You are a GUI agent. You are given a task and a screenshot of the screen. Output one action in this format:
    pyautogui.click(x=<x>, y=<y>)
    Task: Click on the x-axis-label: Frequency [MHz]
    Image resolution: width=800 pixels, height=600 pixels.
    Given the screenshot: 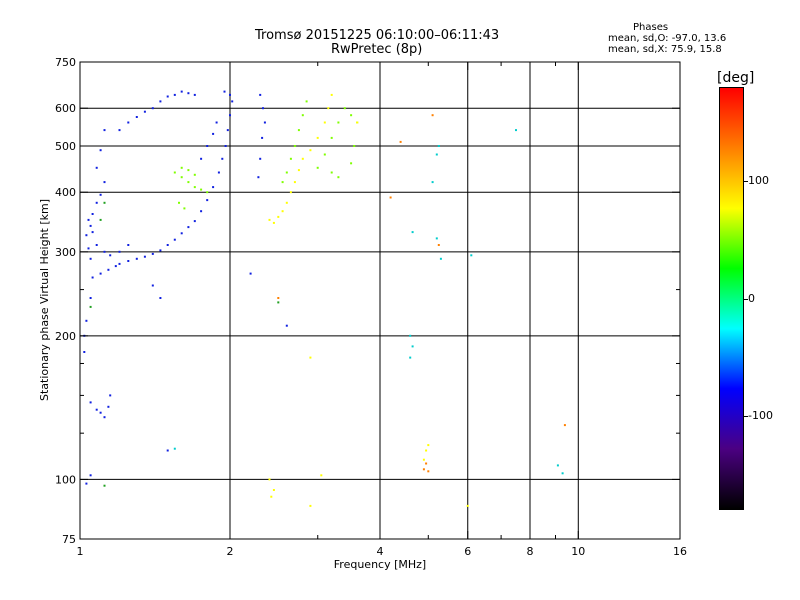 What is the action you would take?
    pyautogui.click(x=380, y=564)
    